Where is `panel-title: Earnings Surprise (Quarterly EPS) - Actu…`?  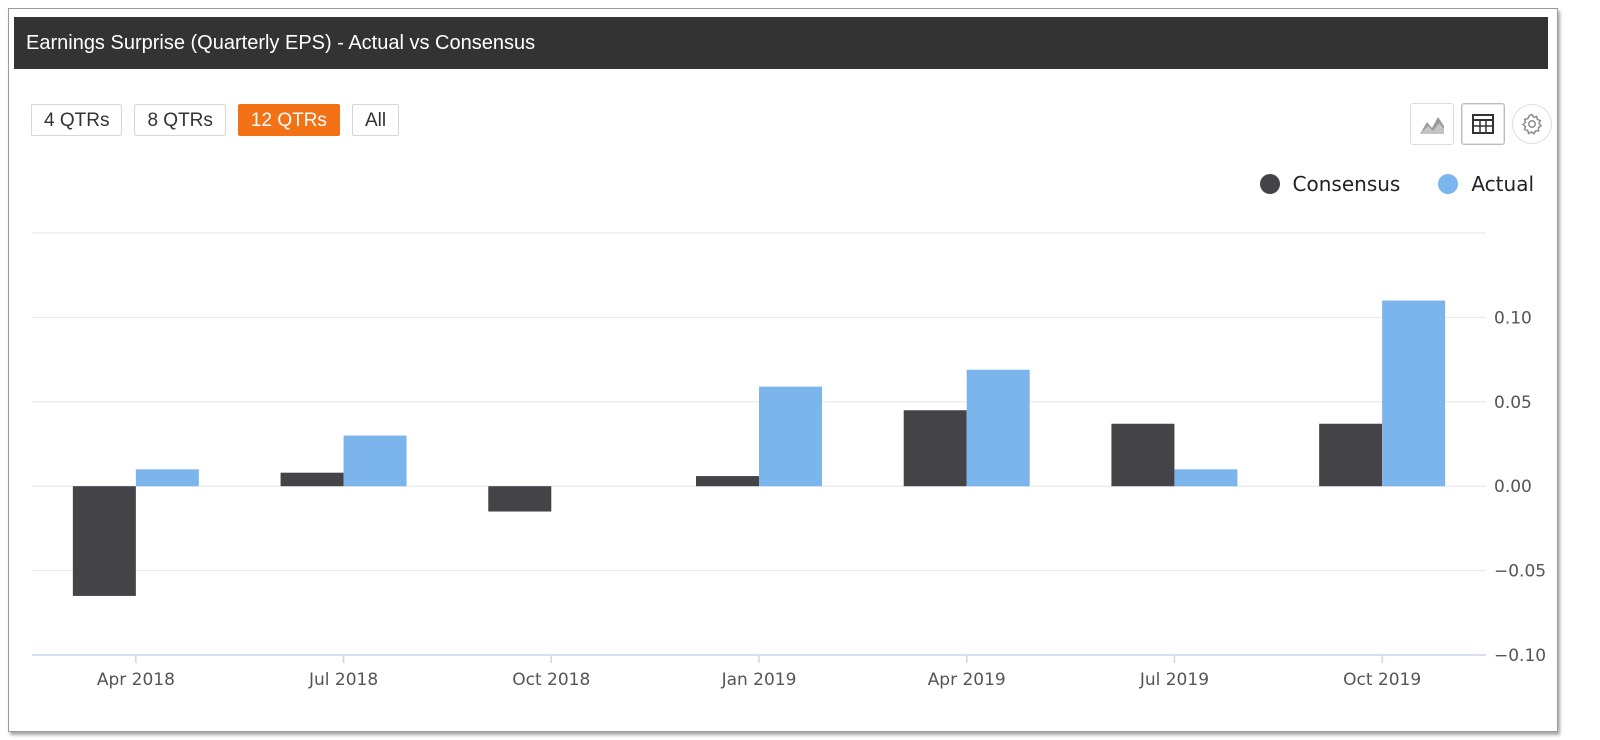 panel-title: Earnings Surprise (Quarterly EPS) - Actu… is located at coordinates (781, 43).